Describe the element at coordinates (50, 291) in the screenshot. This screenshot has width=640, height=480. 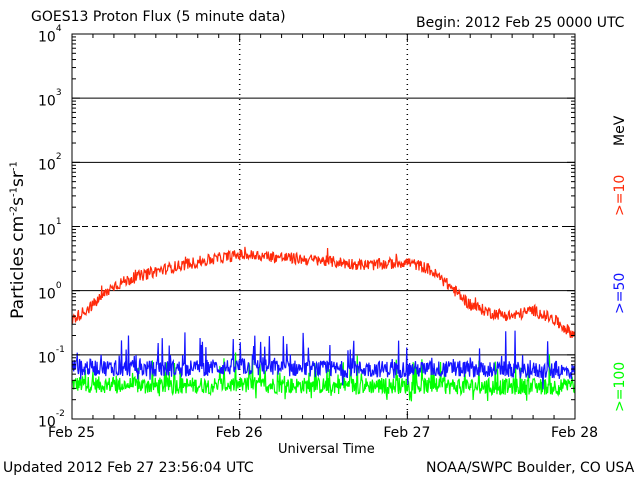
I see `y-tick-label: 10⁰` at that location.